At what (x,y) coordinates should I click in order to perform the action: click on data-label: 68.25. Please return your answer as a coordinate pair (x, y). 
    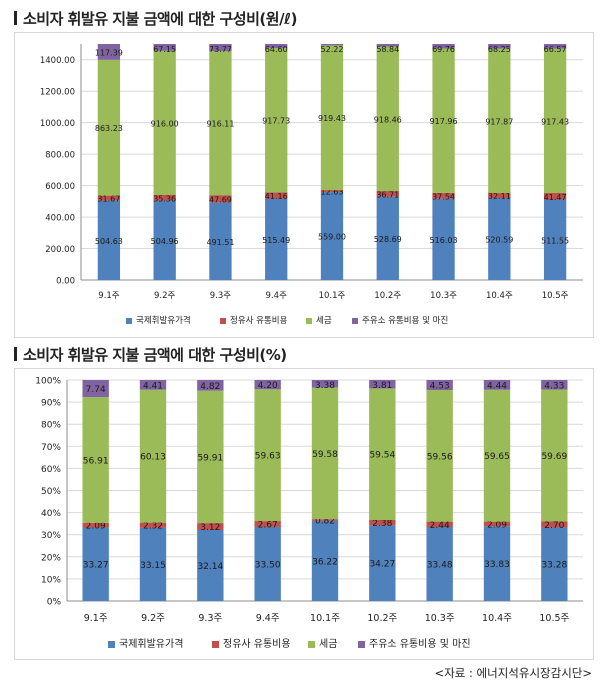
    Looking at the image, I should click on (499, 49).